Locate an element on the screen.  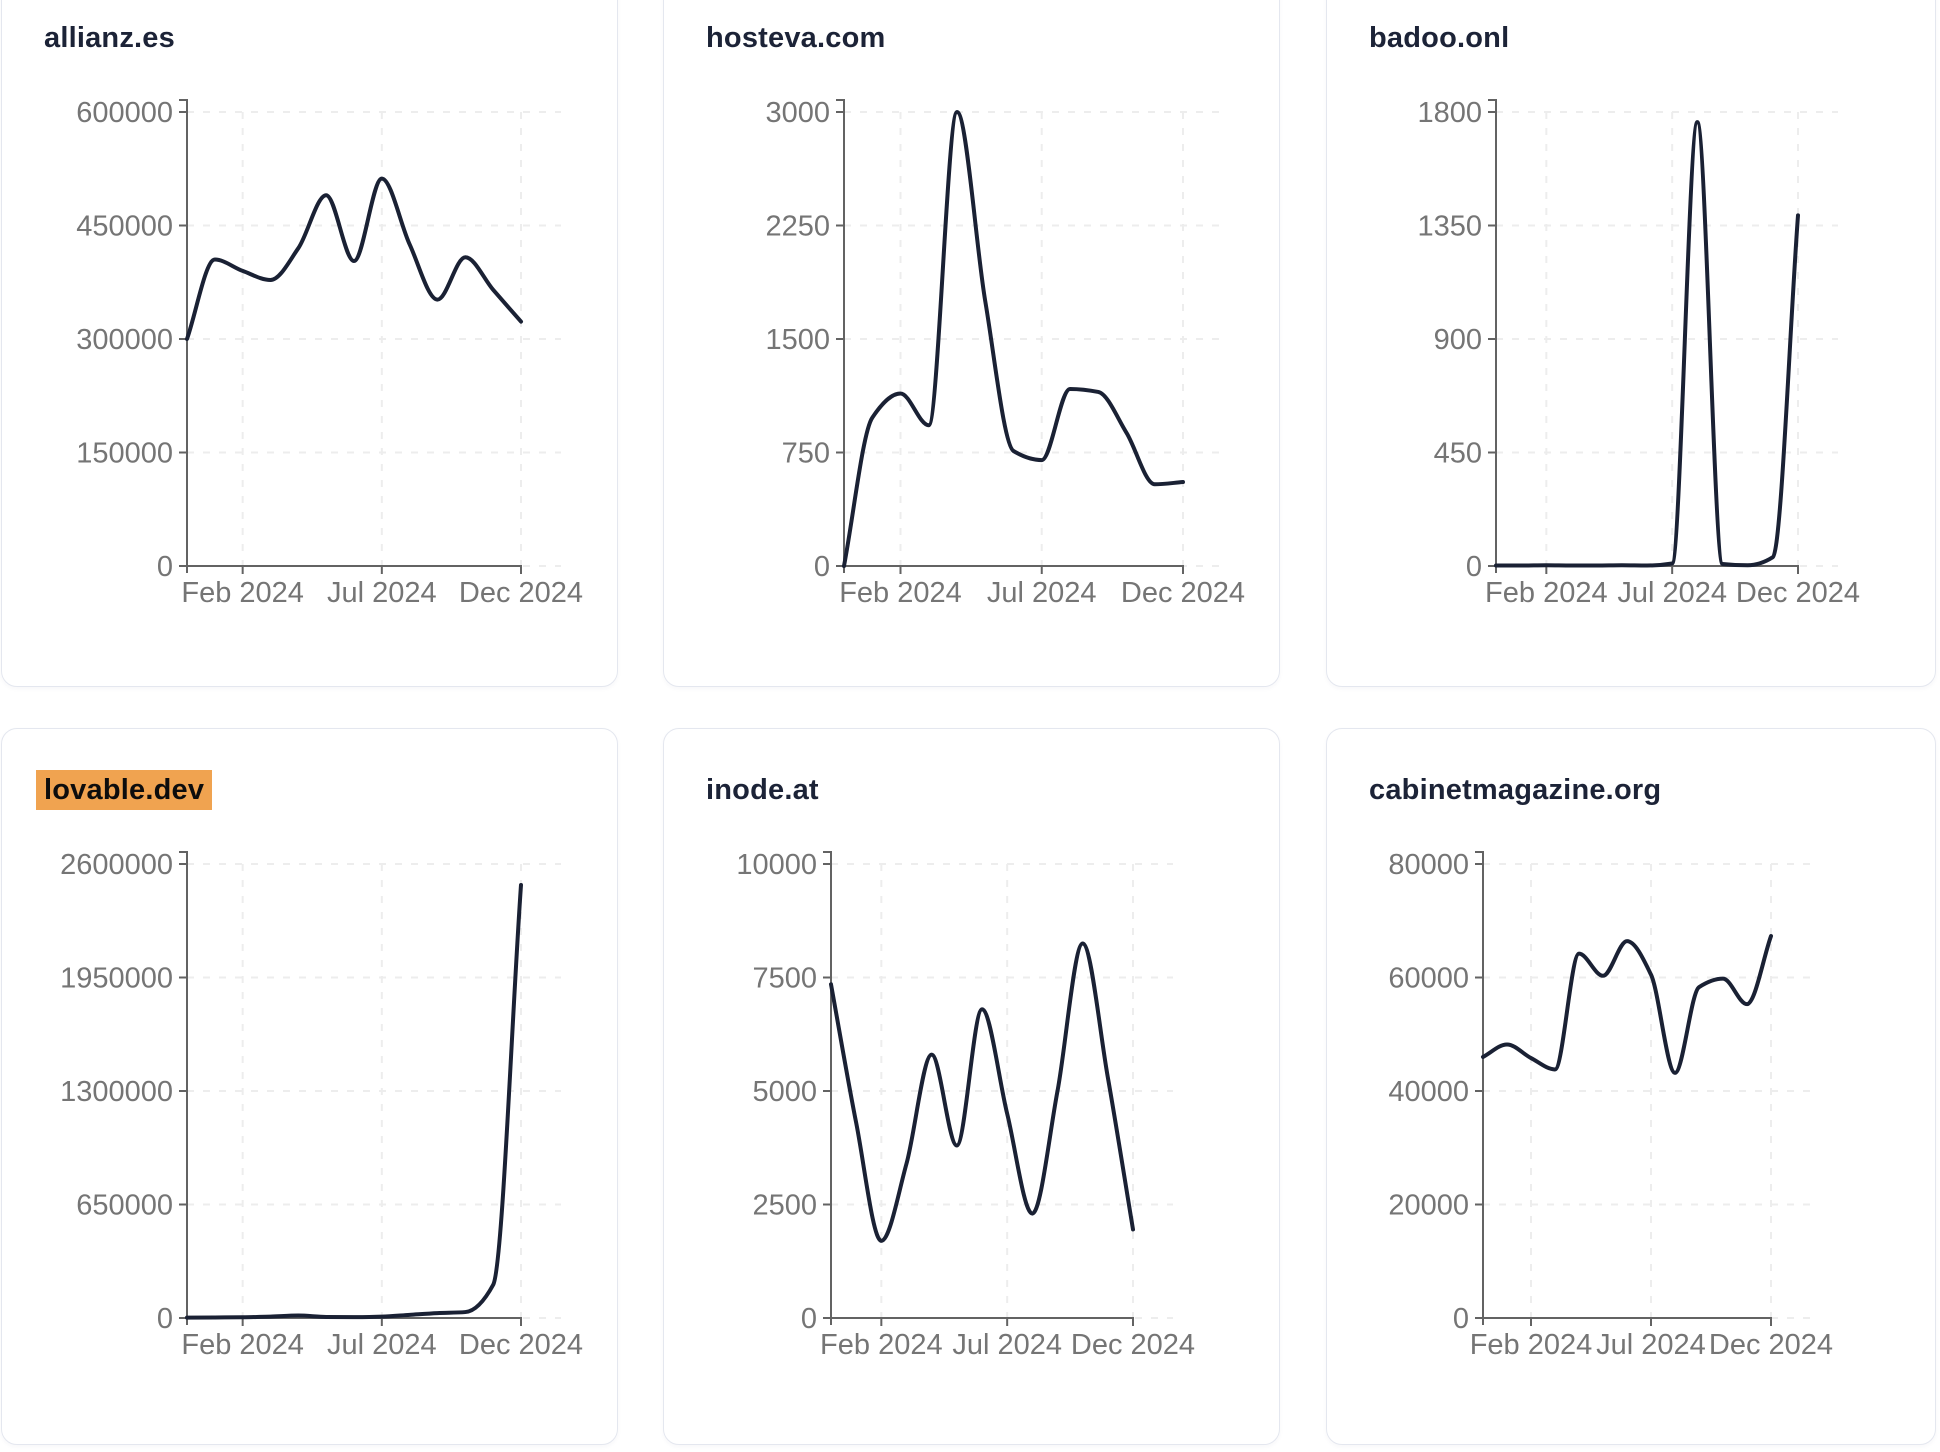
y-axis-tick-label: 2600000 is located at coordinates (116, 865).